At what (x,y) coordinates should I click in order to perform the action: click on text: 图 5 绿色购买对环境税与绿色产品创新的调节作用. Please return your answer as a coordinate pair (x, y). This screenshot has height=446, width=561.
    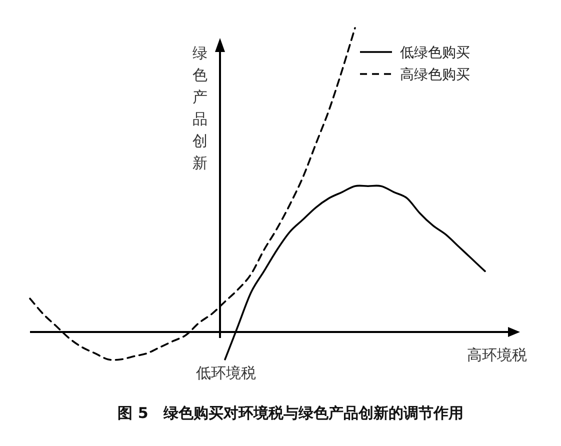
    Looking at the image, I should click on (291, 413).